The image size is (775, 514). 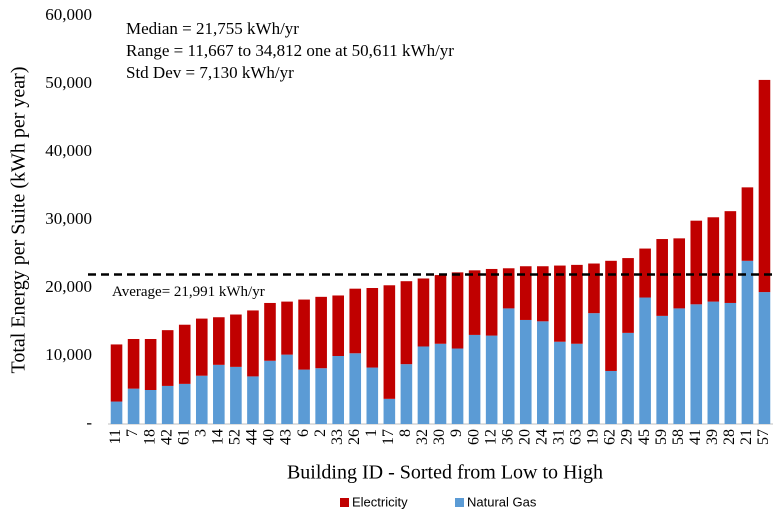 I want to click on x-tick-label: 3, so click(x=200, y=433).